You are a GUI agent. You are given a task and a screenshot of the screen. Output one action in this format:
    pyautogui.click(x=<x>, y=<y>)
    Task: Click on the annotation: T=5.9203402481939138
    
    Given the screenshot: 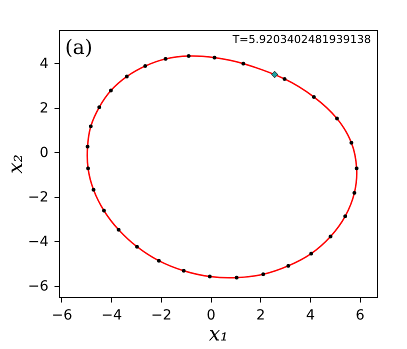 What is the action you would take?
    pyautogui.click(x=301, y=39)
    